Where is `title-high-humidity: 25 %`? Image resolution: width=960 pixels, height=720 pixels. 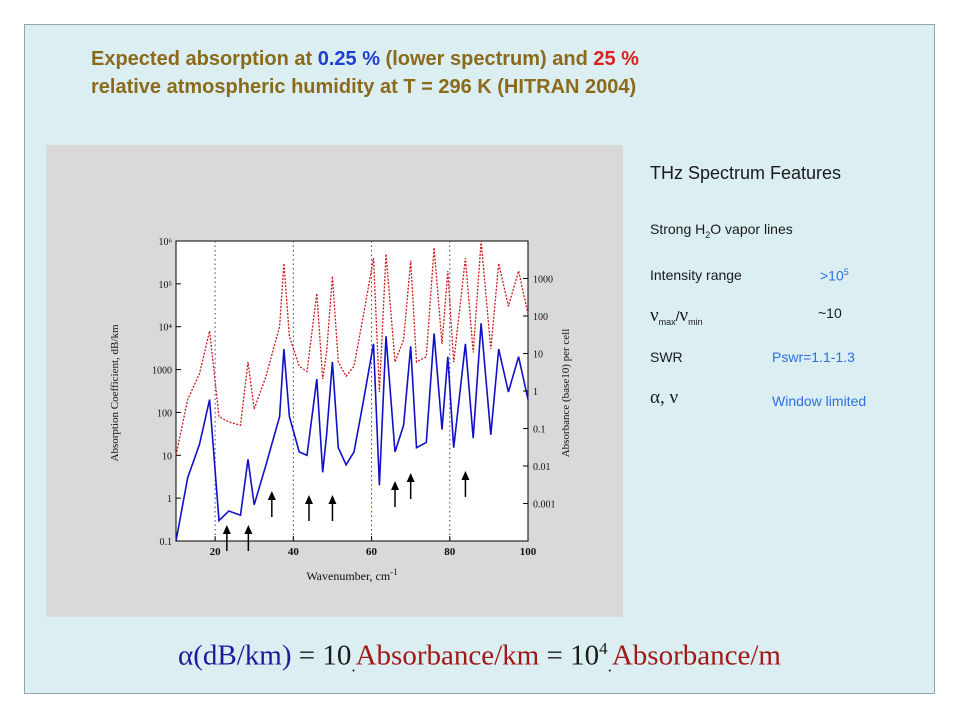
title-high-humidity: 25 % is located at coordinates (616, 59).